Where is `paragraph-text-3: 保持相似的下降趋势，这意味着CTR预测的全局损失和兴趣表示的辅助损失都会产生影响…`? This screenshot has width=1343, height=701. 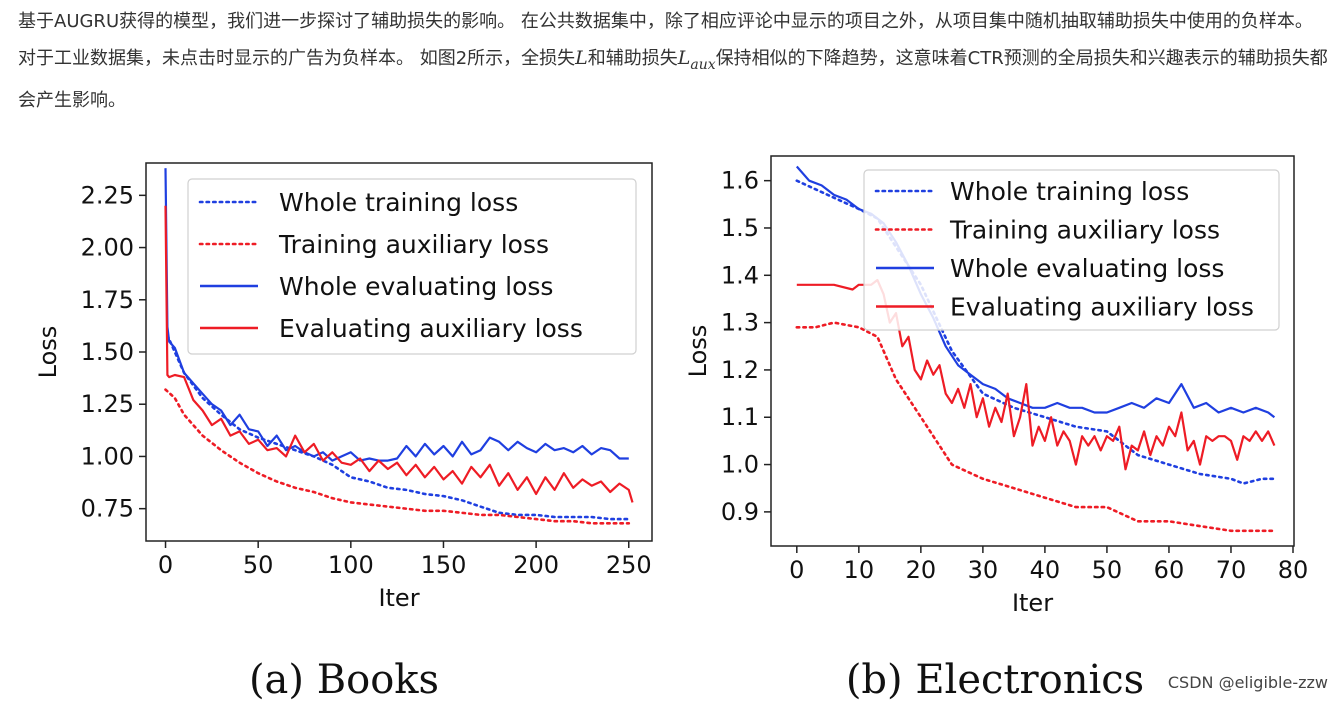 paragraph-text-3: 保持相似的下降趋势，这意味着CTR预测的全局损失和兴趣表示的辅助损失都会产生影响… is located at coordinates (673, 79).